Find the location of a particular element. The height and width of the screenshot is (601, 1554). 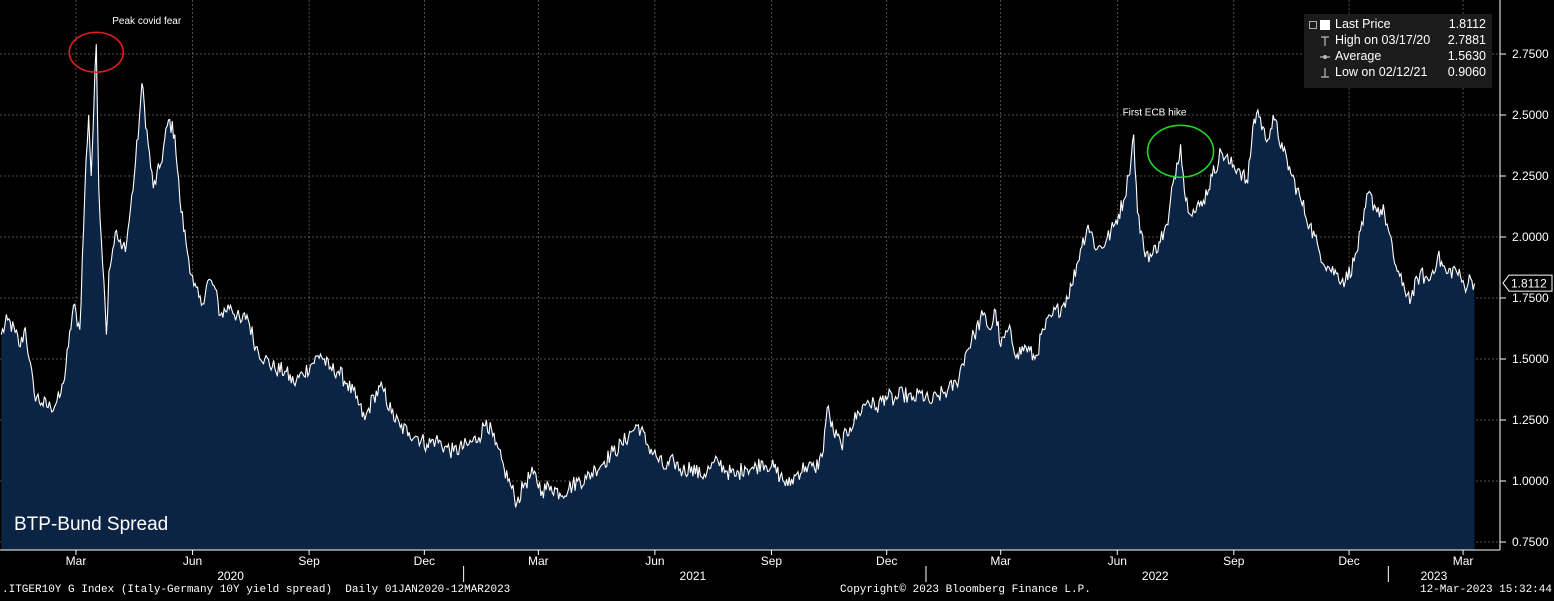

footer-timestamp: 12-Mar-2023 15:32:44 is located at coordinates (1485, 590).